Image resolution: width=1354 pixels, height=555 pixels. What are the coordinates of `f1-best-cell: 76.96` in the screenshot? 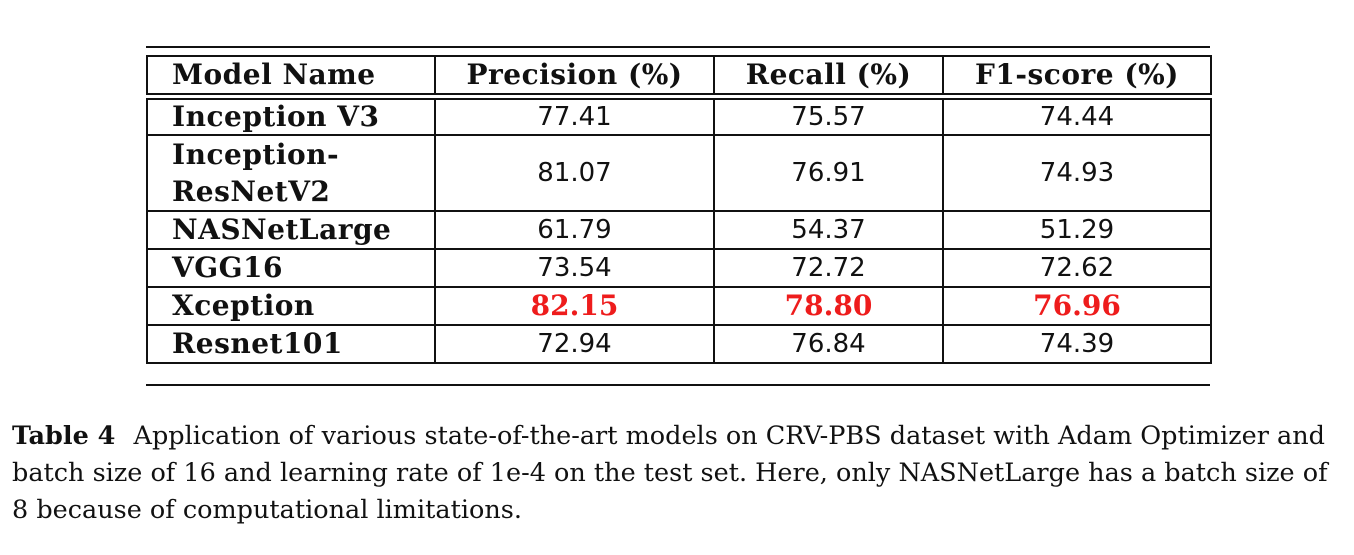 It's located at (1077, 306).